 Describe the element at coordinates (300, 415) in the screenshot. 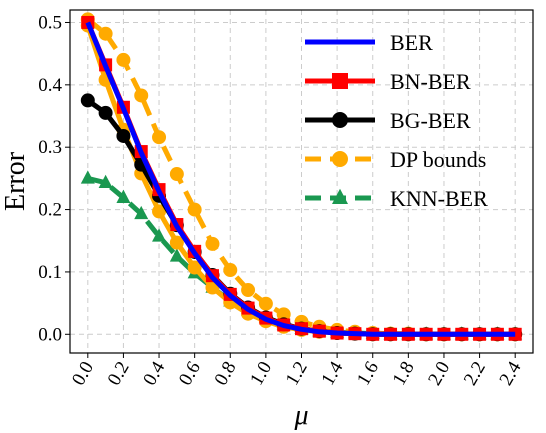

I see `x-axis-title: μ` at that location.